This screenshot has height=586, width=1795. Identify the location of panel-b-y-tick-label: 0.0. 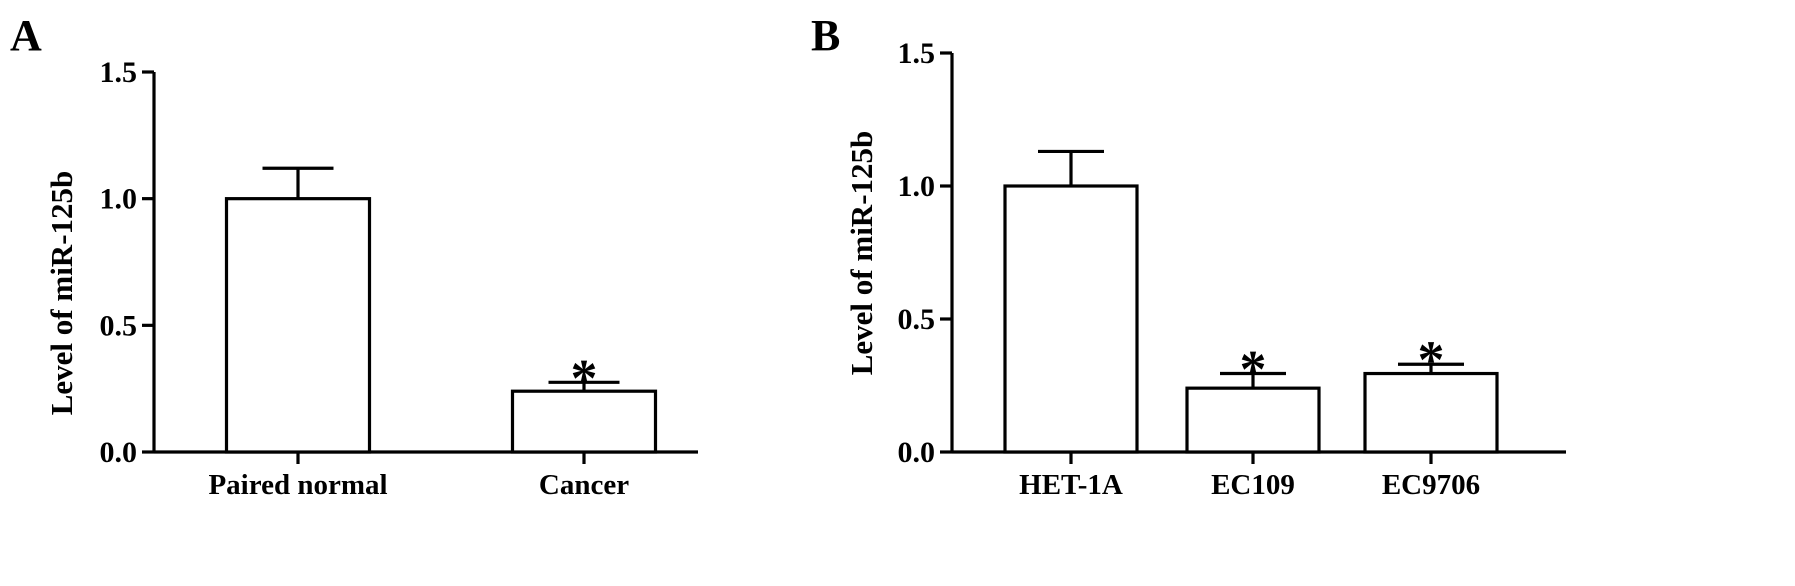
(917, 452).